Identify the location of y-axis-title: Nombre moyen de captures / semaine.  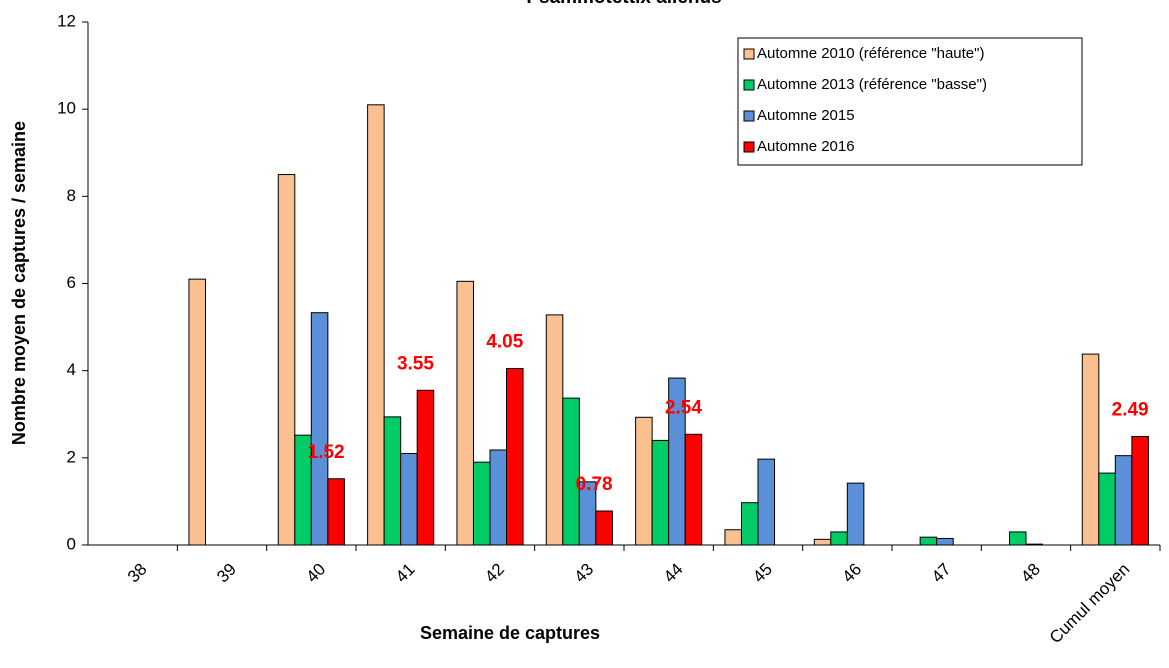
(19, 283).